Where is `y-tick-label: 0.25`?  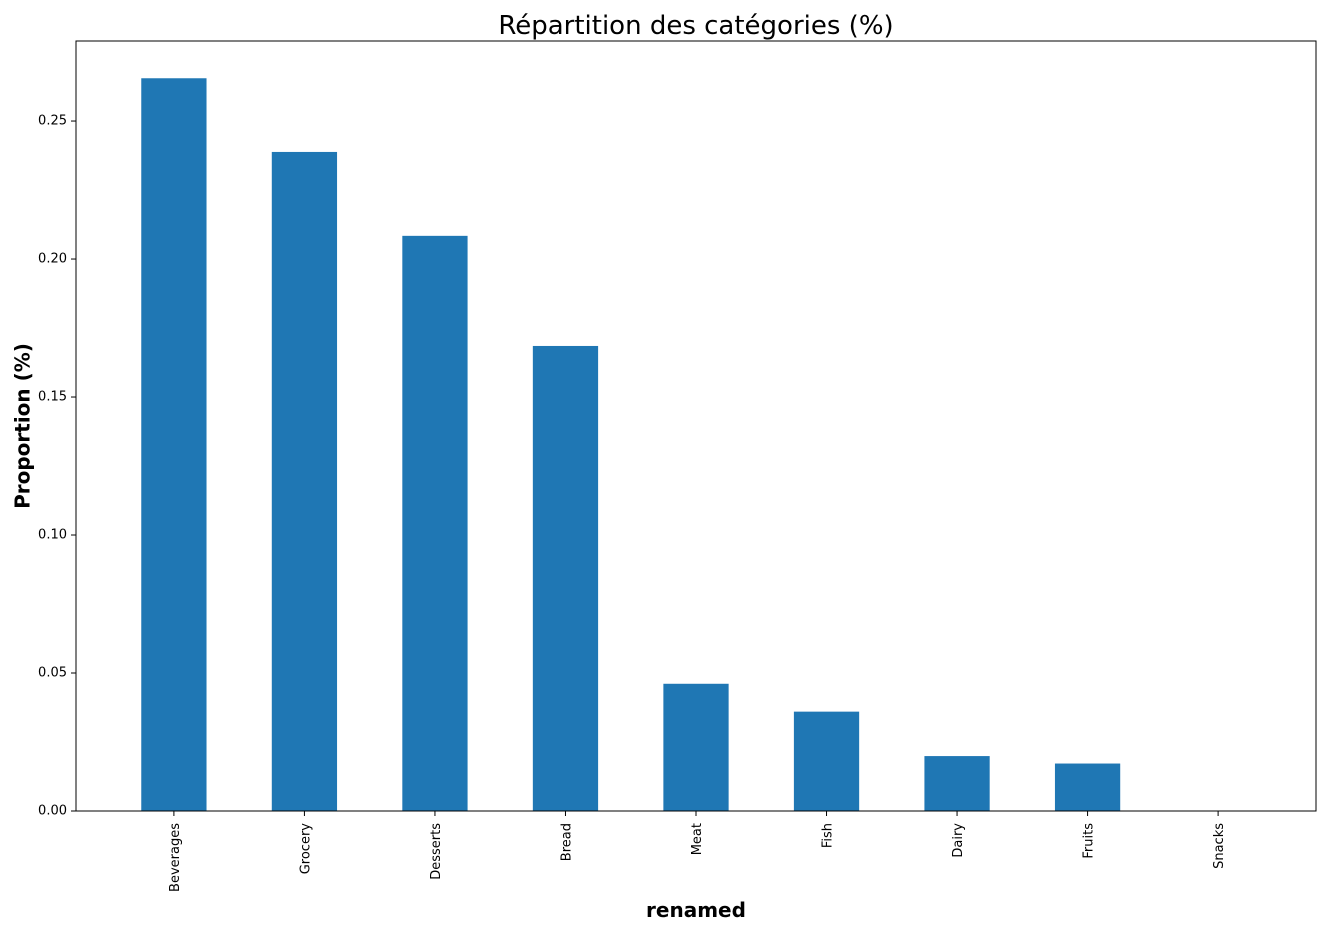 y-tick-label: 0.25 is located at coordinates (52, 121).